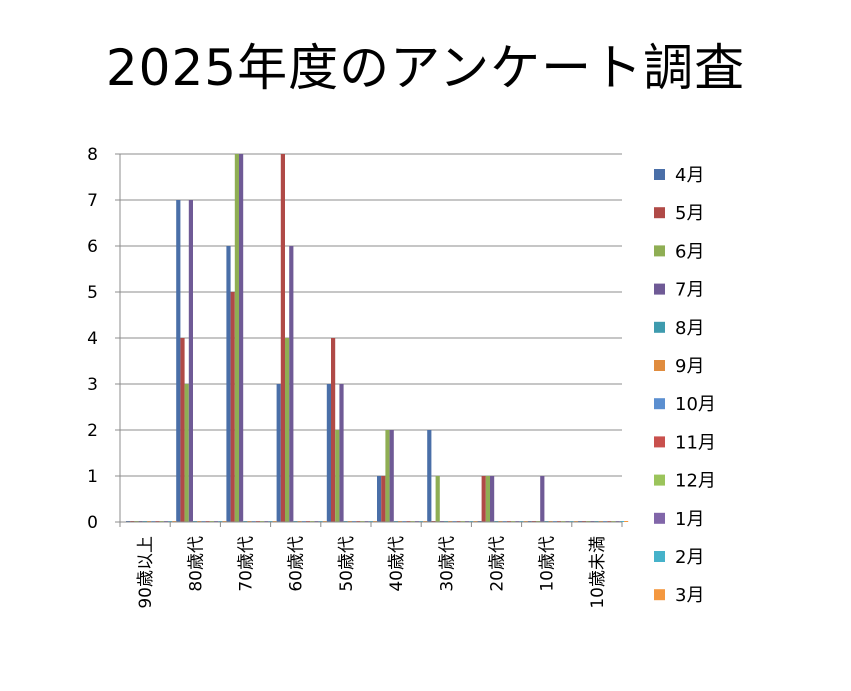 The image size is (851, 691). What do you see at coordinates (347, 564) in the screenshot?
I see `x-tick-label: 50歳代` at bounding box center [347, 564].